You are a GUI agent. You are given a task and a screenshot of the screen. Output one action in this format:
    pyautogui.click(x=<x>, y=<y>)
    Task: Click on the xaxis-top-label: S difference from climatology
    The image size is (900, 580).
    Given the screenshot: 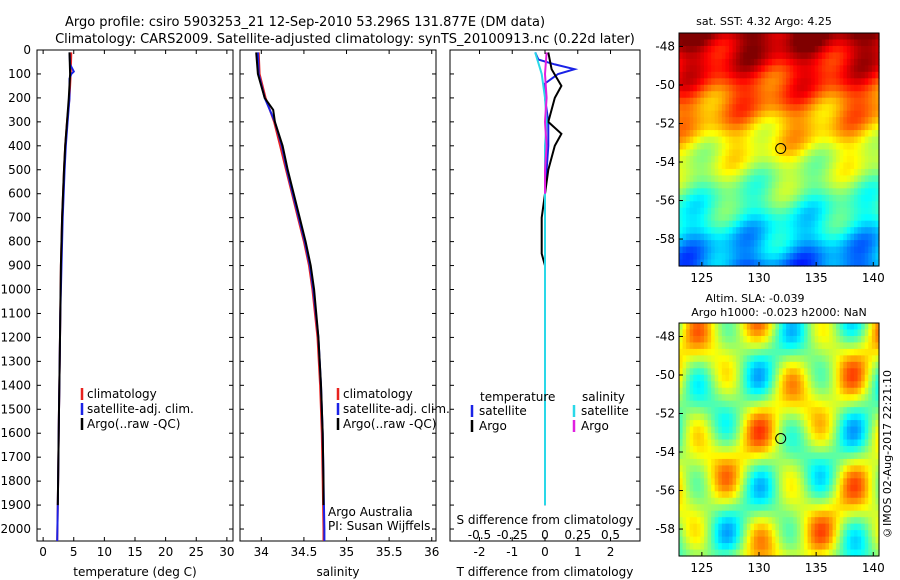 What is the action you would take?
    pyautogui.click(x=545, y=520)
    